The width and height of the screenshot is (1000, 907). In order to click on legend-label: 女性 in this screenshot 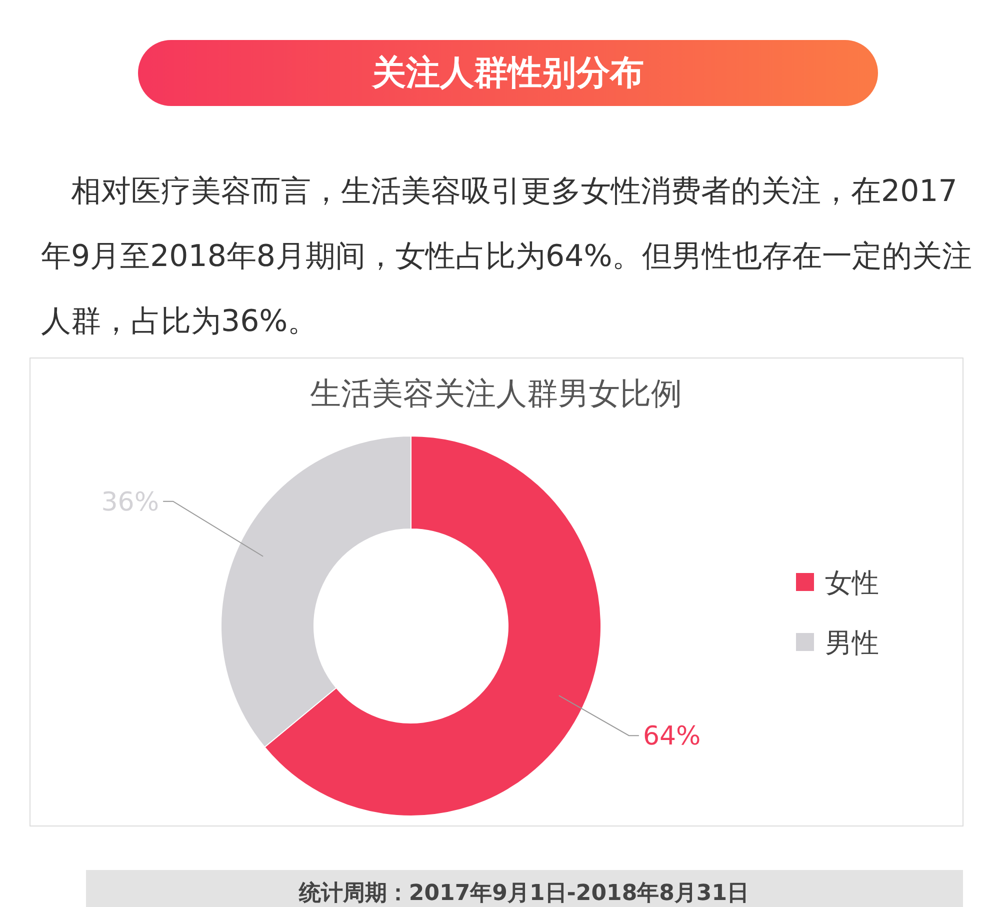, I will do `click(852, 583)`.